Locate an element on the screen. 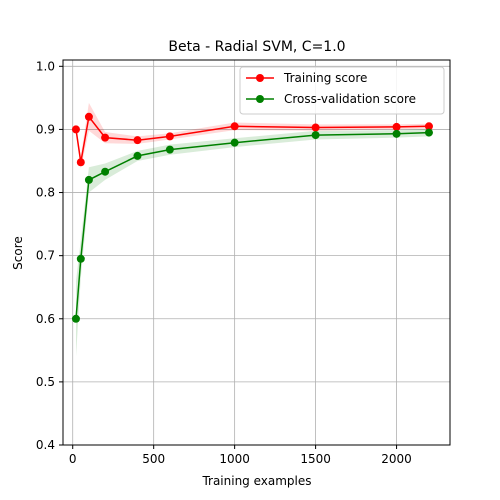 The image size is (500, 500). x-axis-label: Training examples is located at coordinates (256, 481).